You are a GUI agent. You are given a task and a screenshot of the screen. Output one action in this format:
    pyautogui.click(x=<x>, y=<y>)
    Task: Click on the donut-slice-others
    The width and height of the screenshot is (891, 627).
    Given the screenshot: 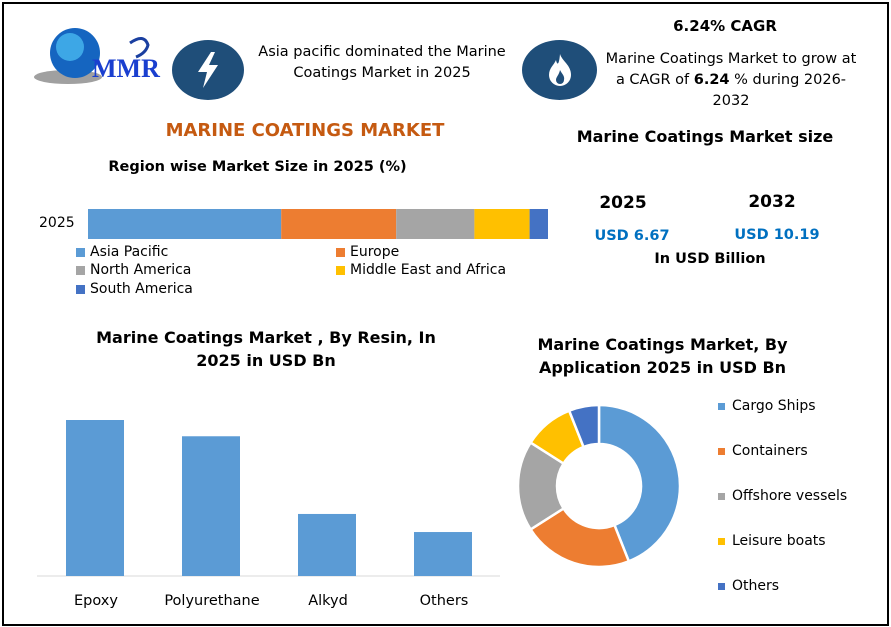 What is the action you would take?
    pyautogui.click(x=584, y=426)
    